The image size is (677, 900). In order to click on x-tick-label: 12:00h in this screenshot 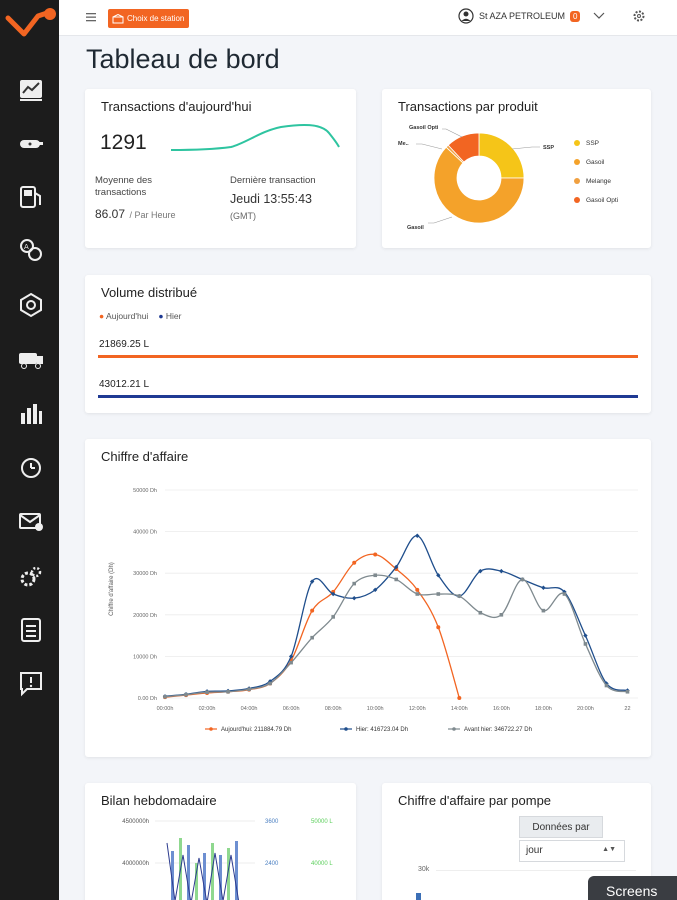, I will do `click(417, 709)`.